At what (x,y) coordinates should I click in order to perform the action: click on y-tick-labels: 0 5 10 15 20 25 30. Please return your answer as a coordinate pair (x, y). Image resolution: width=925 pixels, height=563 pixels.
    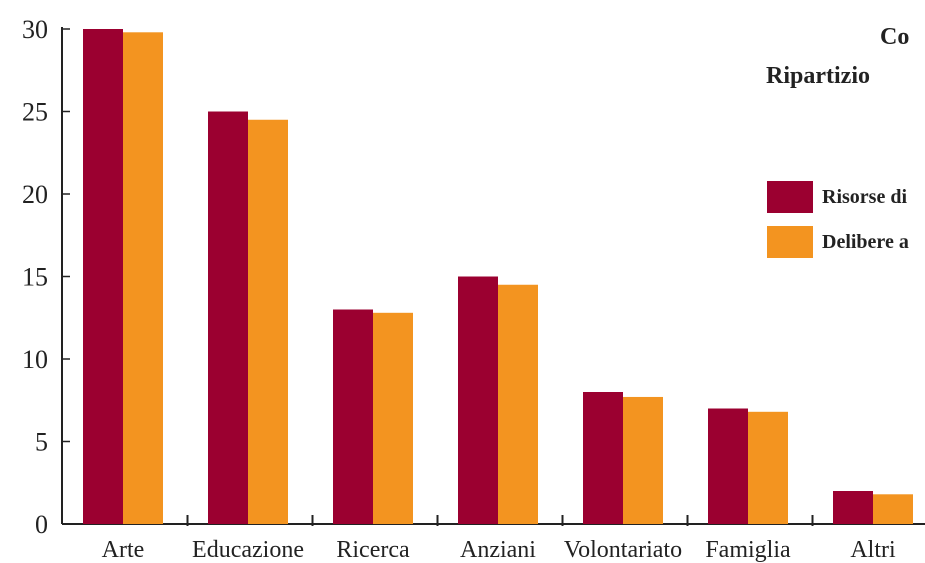
    Looking at the image, I should click on (35, 277).